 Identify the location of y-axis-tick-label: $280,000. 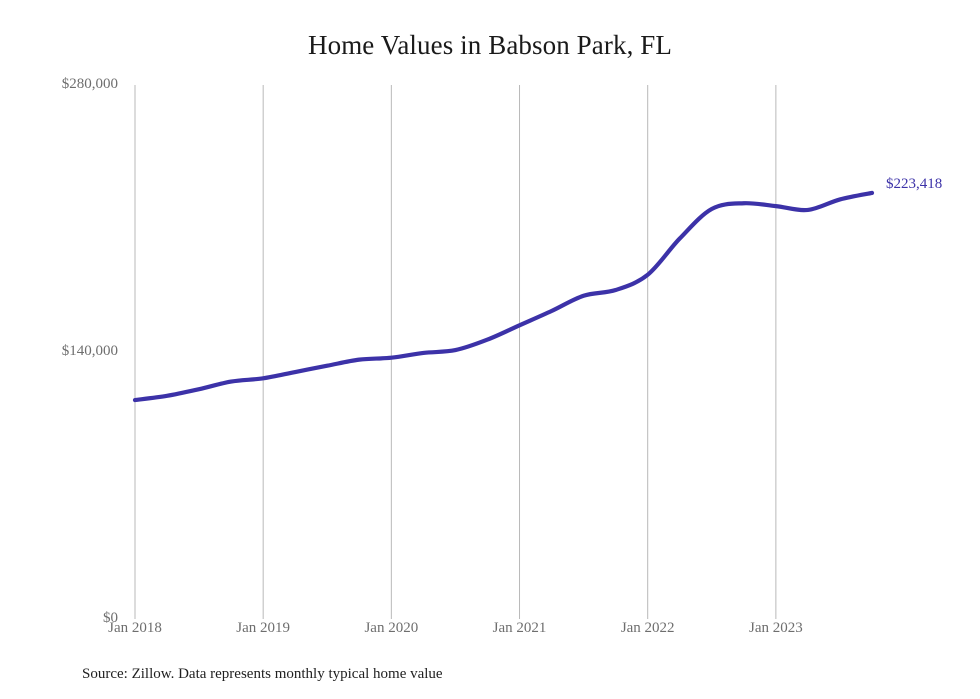
(89, 84).